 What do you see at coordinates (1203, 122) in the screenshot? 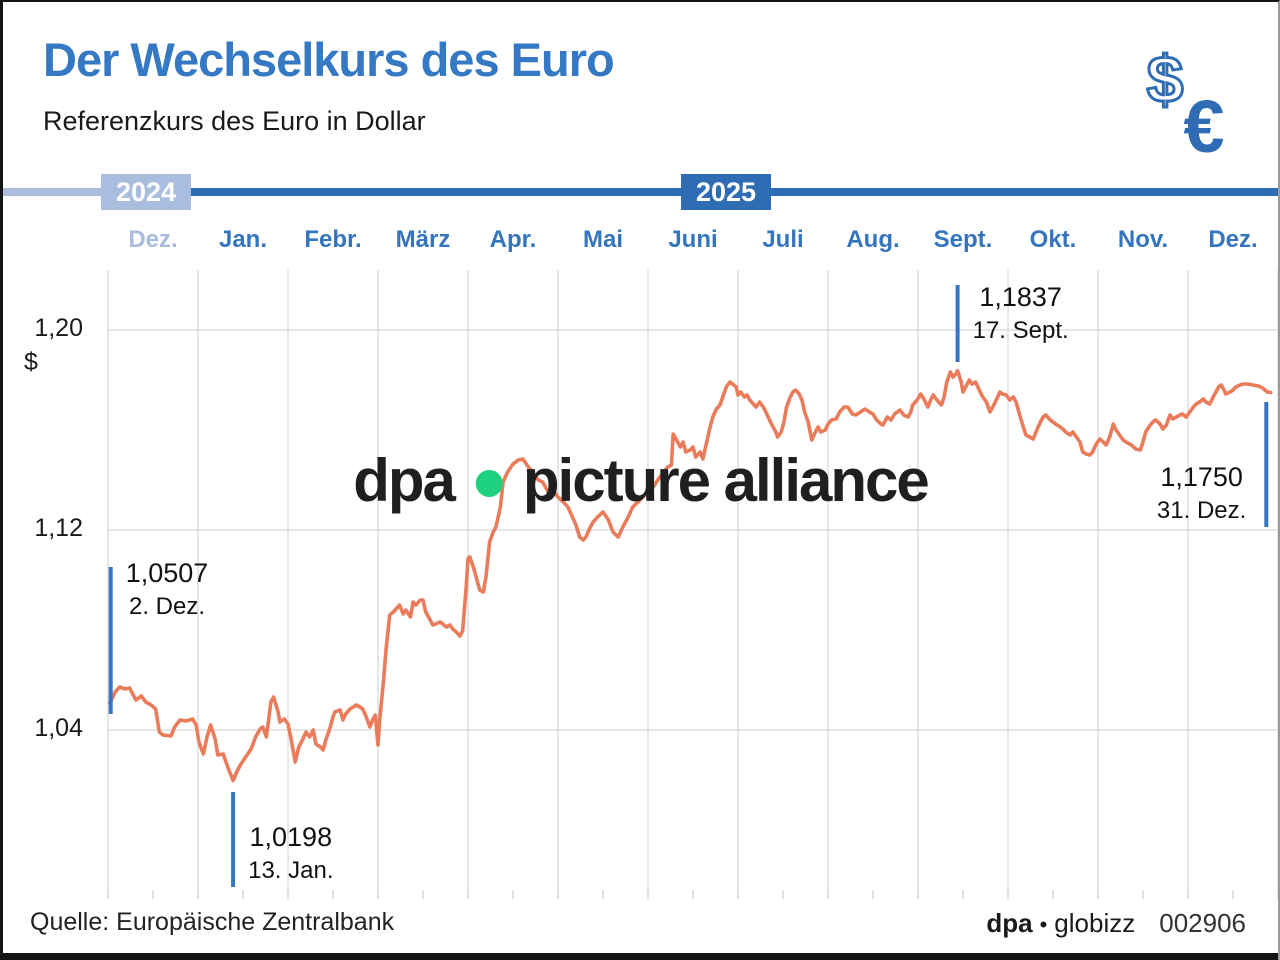
I see `euro-sign-icon: €` at bounding box center [1203, 122].